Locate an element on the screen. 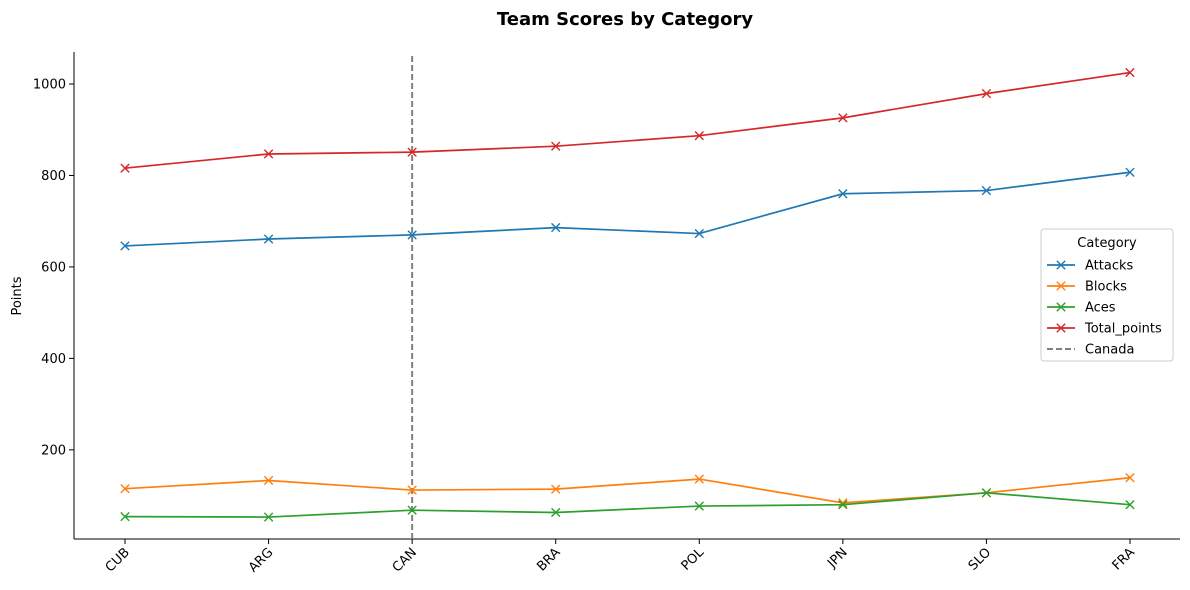 The height and width of the screenshot is (590, 1190). x-tick-label: JPN is located at coordinates (837, 558).